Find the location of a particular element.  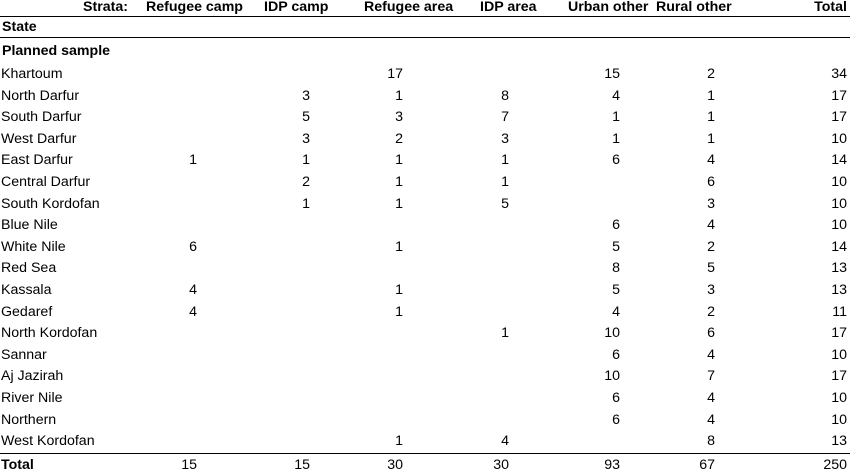

state-name-cell: Blue Nile is located at coordinates (29, 225).